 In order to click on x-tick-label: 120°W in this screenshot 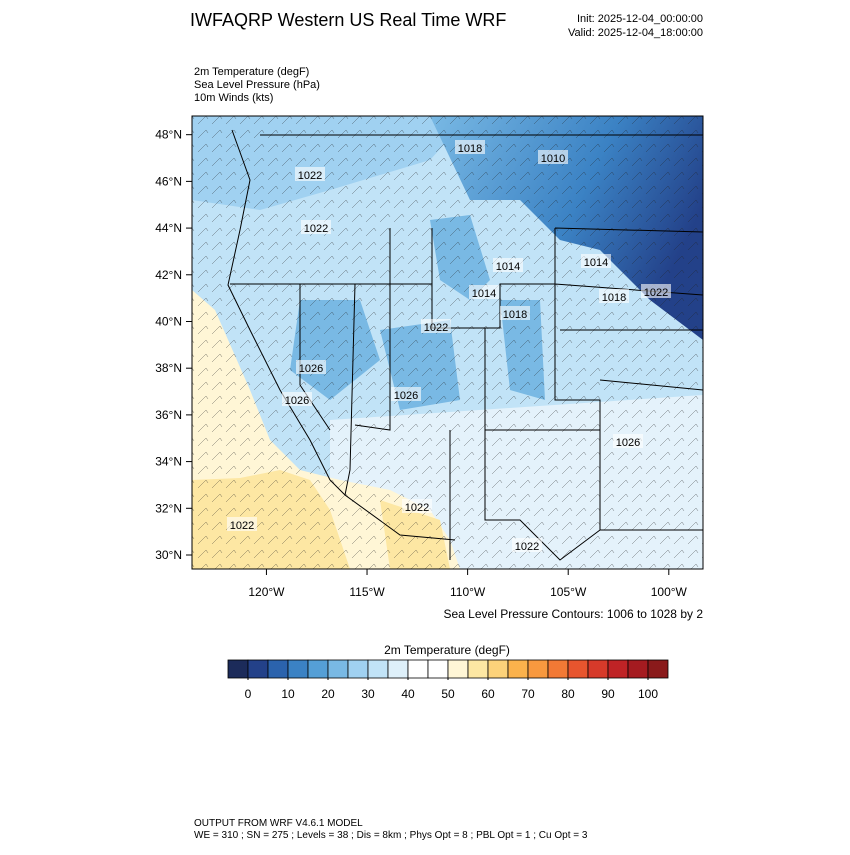, I will do `click(266, 592)`.